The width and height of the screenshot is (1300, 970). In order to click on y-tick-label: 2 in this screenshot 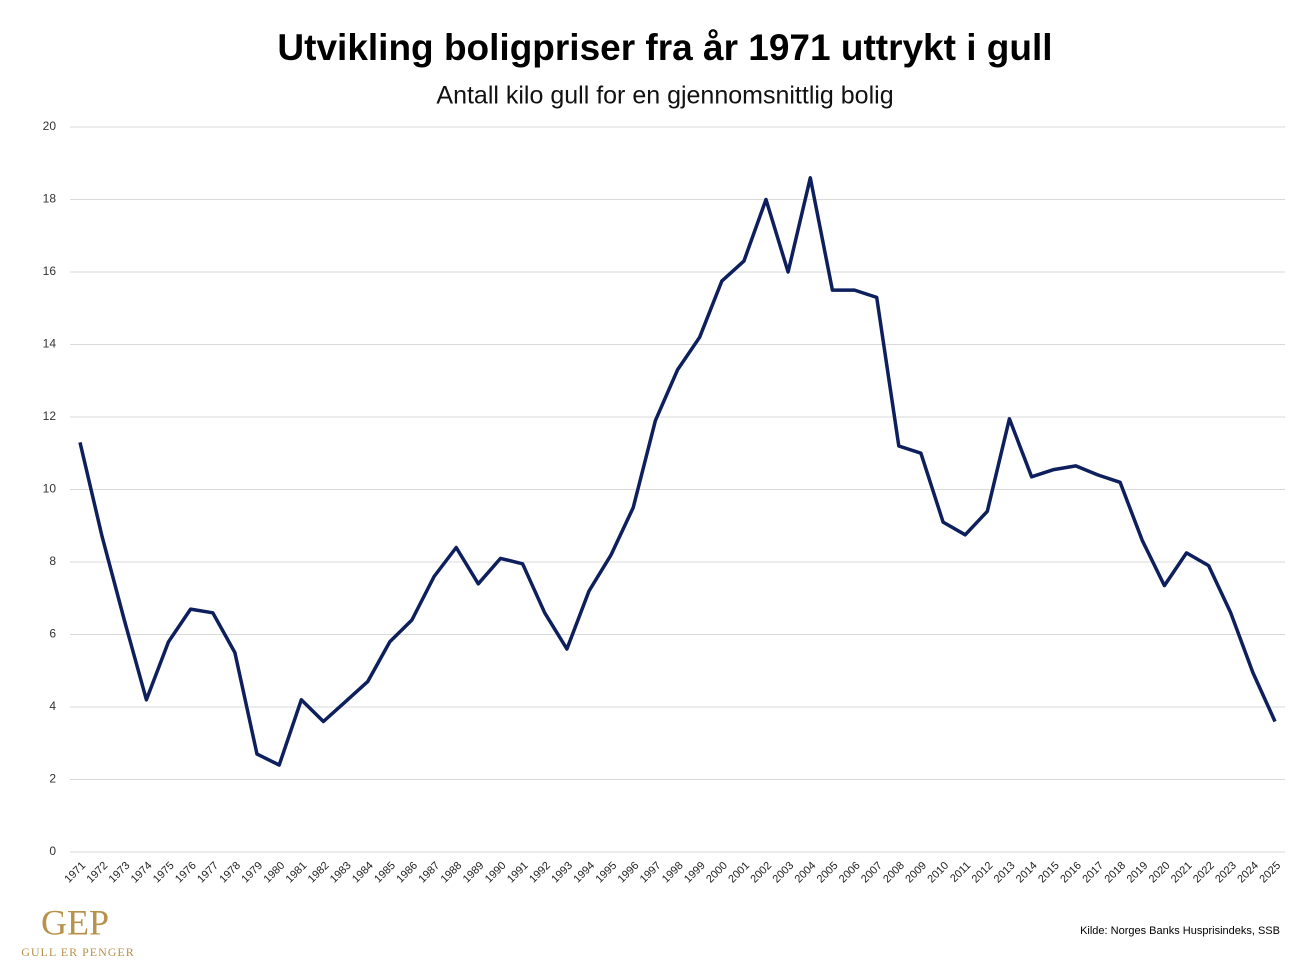, I will do `click(52, 779)`.